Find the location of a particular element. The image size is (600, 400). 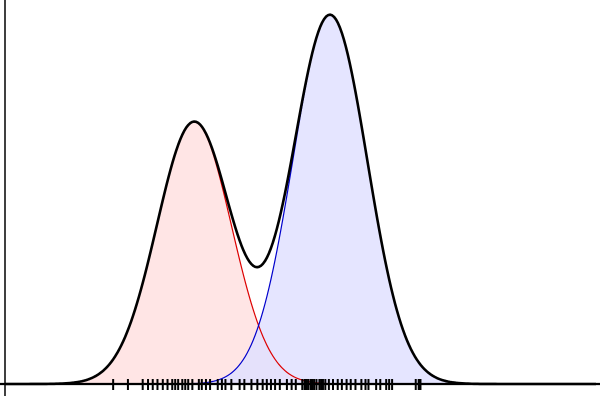

rug-ticks is located at coordinates (267, 384).